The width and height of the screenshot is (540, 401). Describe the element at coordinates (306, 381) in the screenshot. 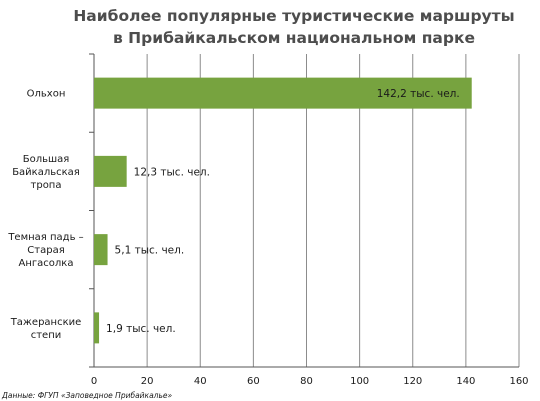

I see `x-tick-label: 80` at that location.